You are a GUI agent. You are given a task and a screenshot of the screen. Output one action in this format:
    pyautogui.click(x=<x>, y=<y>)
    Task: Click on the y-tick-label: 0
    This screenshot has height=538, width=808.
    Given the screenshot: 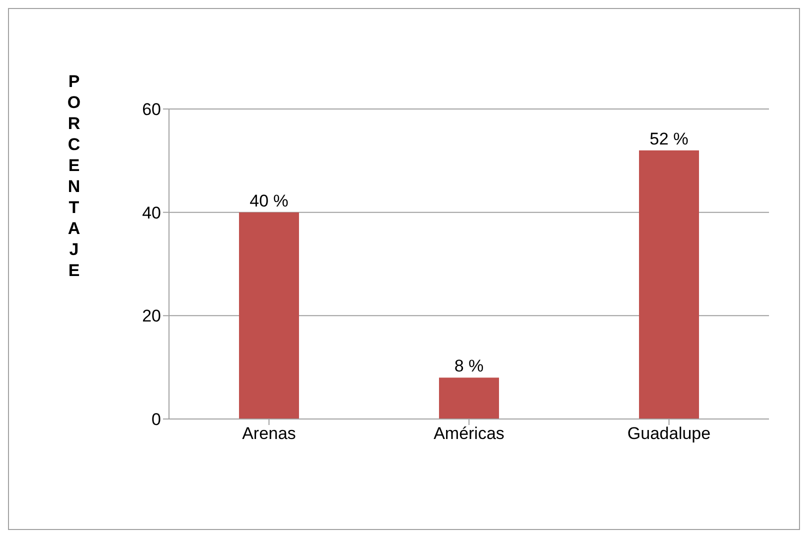 What is the action you would take?
    pyautogui.click(x=156, y=420)
    